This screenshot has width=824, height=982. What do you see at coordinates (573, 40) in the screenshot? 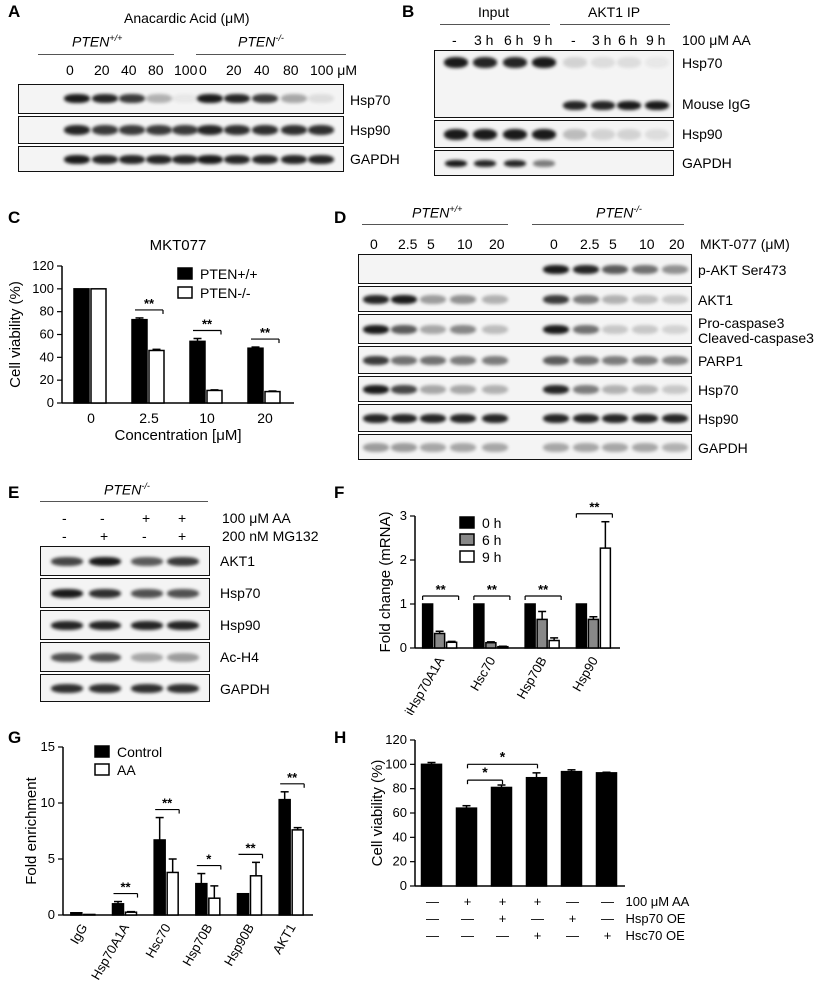
I see `lane-label: -` at bounding box center [573, 40].